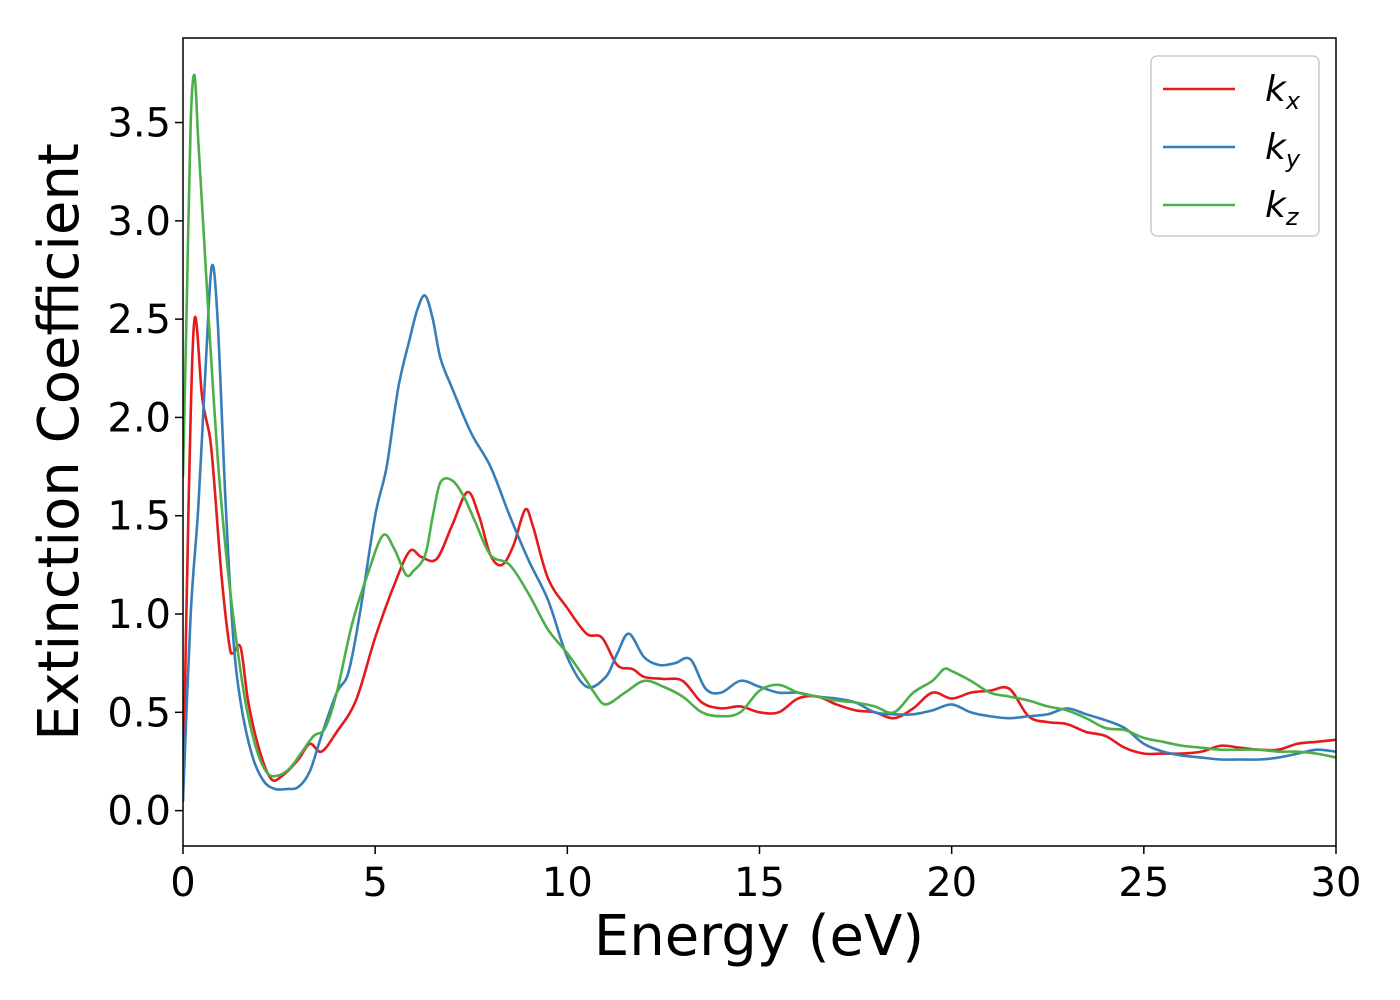 Image resolution: width=1400 pixels, height=1000 pixels. Describe the element at coordinates (951, 883) in the screenshot. I see `x-tick-label: 20` at that location.